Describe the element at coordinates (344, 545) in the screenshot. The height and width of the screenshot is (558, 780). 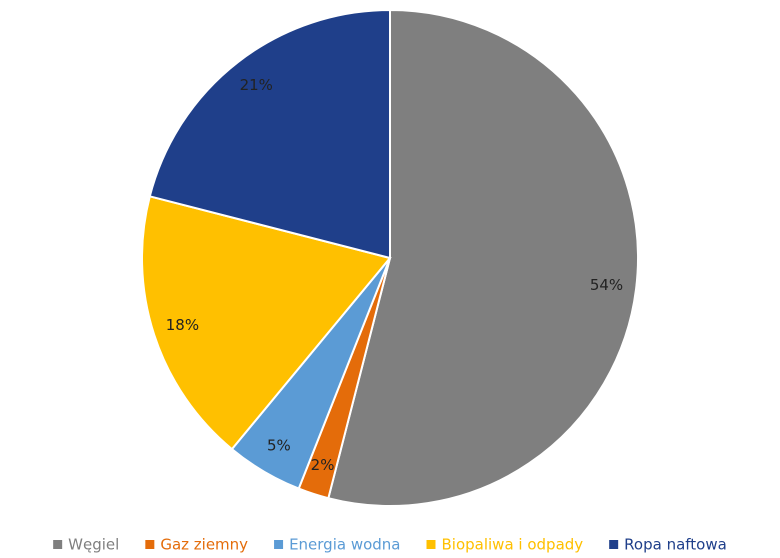
I see `legend-label: Energia wodna` at that location.